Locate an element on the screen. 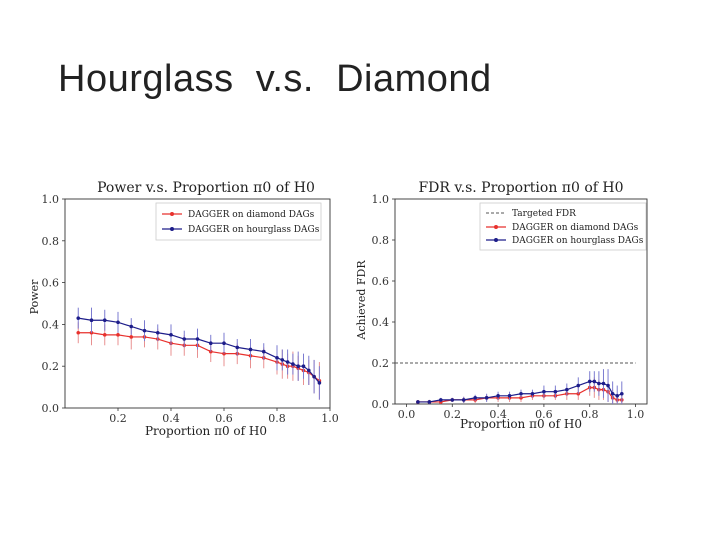 Image resolution: width=720 pixels, height=540 pixels. slide-title: Hourglass v.s. Diamond is located at coordinates (275, 79).